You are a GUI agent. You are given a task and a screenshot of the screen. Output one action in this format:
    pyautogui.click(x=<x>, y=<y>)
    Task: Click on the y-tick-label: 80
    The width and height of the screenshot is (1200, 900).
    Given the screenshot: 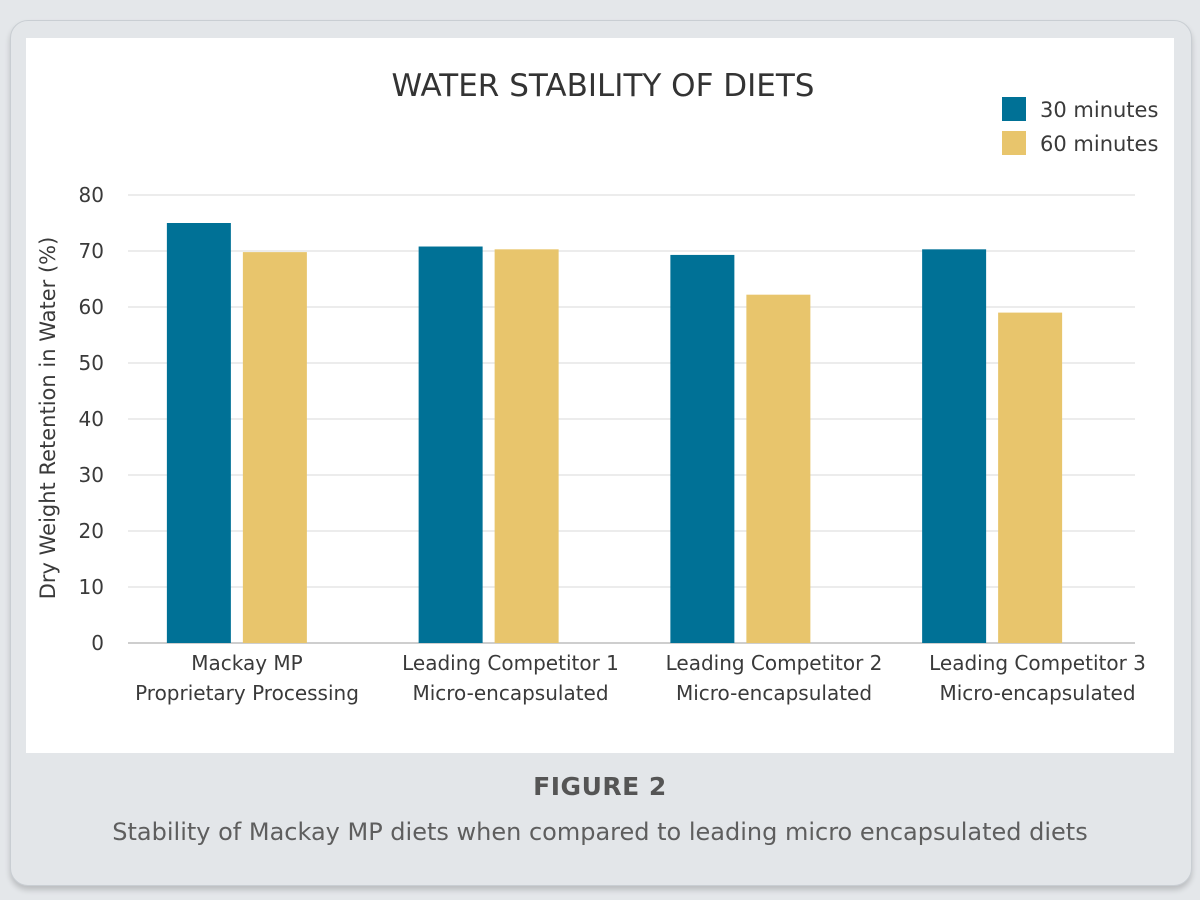 What is the action you would take?
    pyautogui.click(x=91, y=195)
    